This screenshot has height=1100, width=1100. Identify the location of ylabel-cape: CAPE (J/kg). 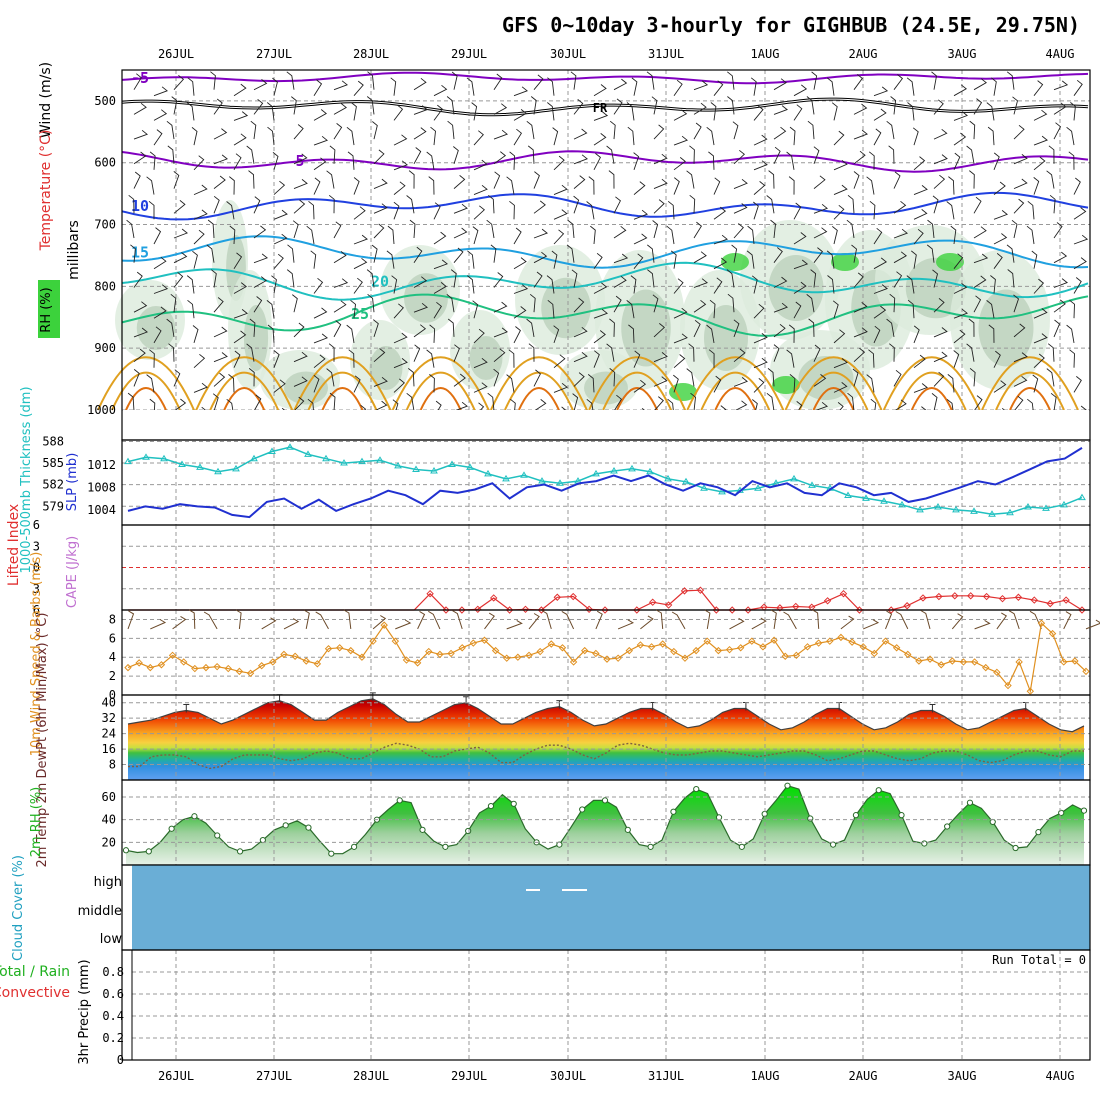
(72, 572).